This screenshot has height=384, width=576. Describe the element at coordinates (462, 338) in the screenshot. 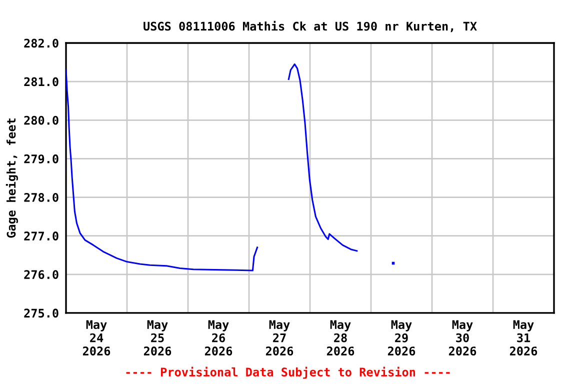

I see `x-tick-label: May 30 2026` at that location.